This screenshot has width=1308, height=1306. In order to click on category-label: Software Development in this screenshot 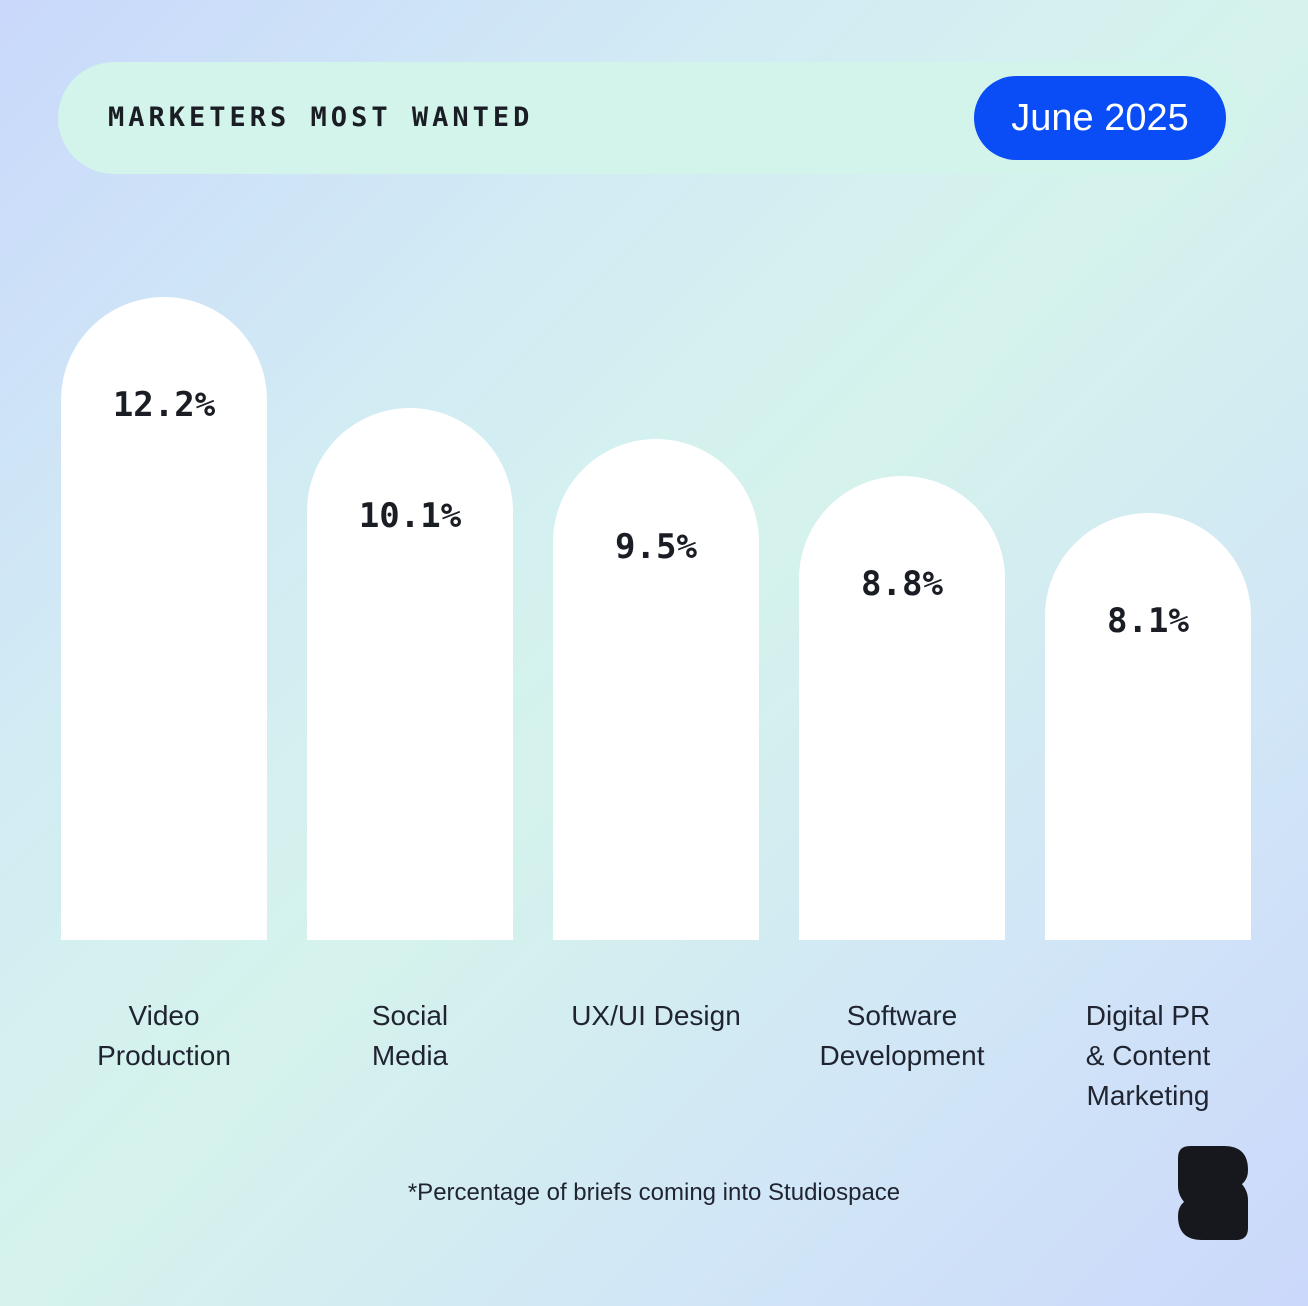, I will do `click(902, 1035)`.